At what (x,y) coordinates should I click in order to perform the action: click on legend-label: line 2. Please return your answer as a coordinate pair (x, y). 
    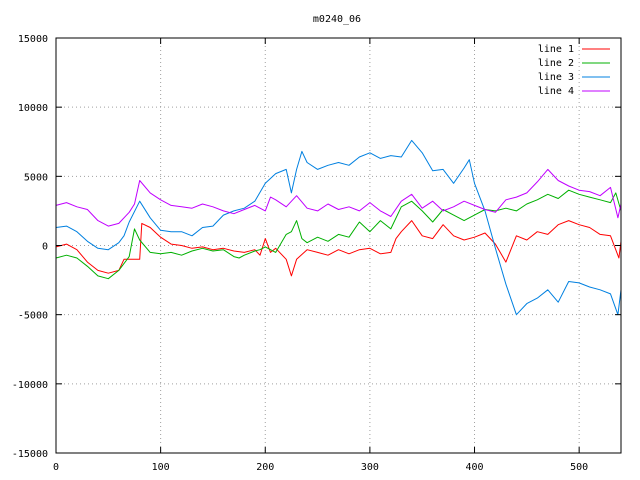
    Looking at the image, I should click on (556, 63).